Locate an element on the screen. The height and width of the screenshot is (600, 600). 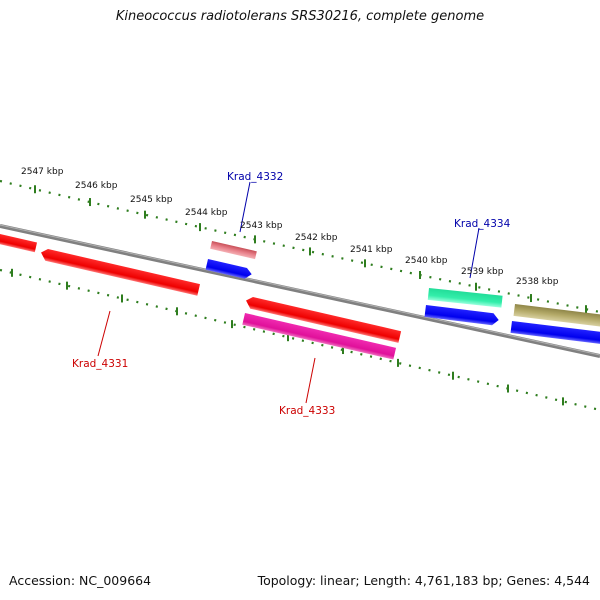
gene-label-krad-4333: Krad_4333 is located at coordinates (307, 411).